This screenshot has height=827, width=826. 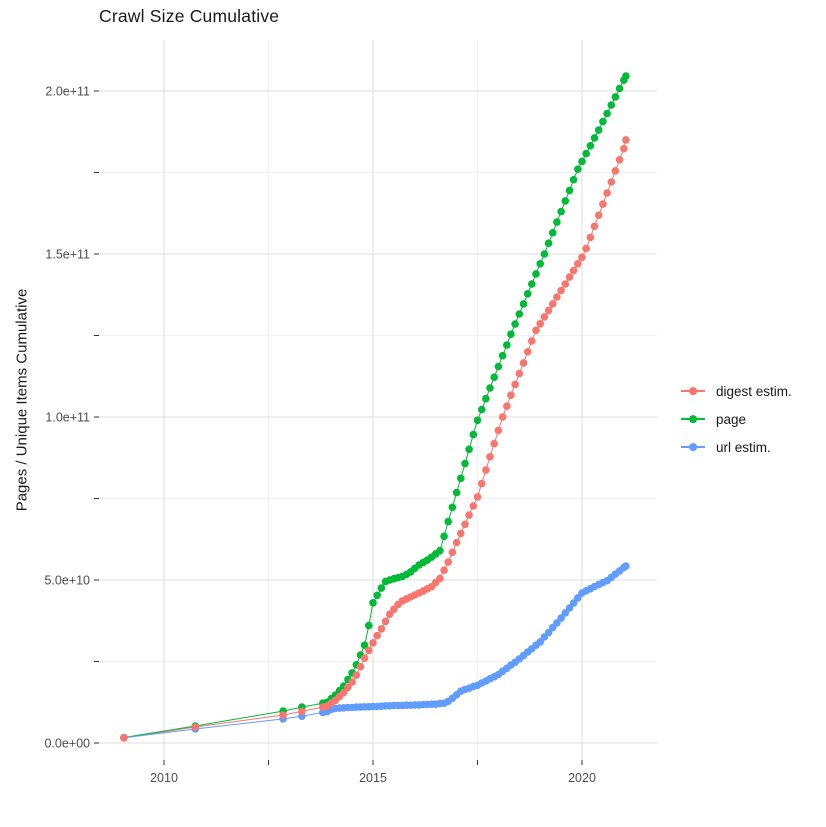 I want to click on legend-label-url: url estim., so click(x=743, y=447).